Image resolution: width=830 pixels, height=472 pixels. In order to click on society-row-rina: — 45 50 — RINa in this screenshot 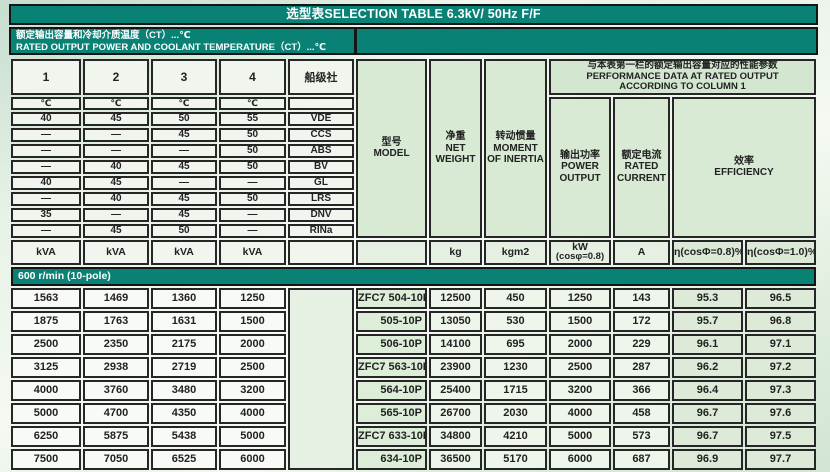, I will do `click(413, 230)`.